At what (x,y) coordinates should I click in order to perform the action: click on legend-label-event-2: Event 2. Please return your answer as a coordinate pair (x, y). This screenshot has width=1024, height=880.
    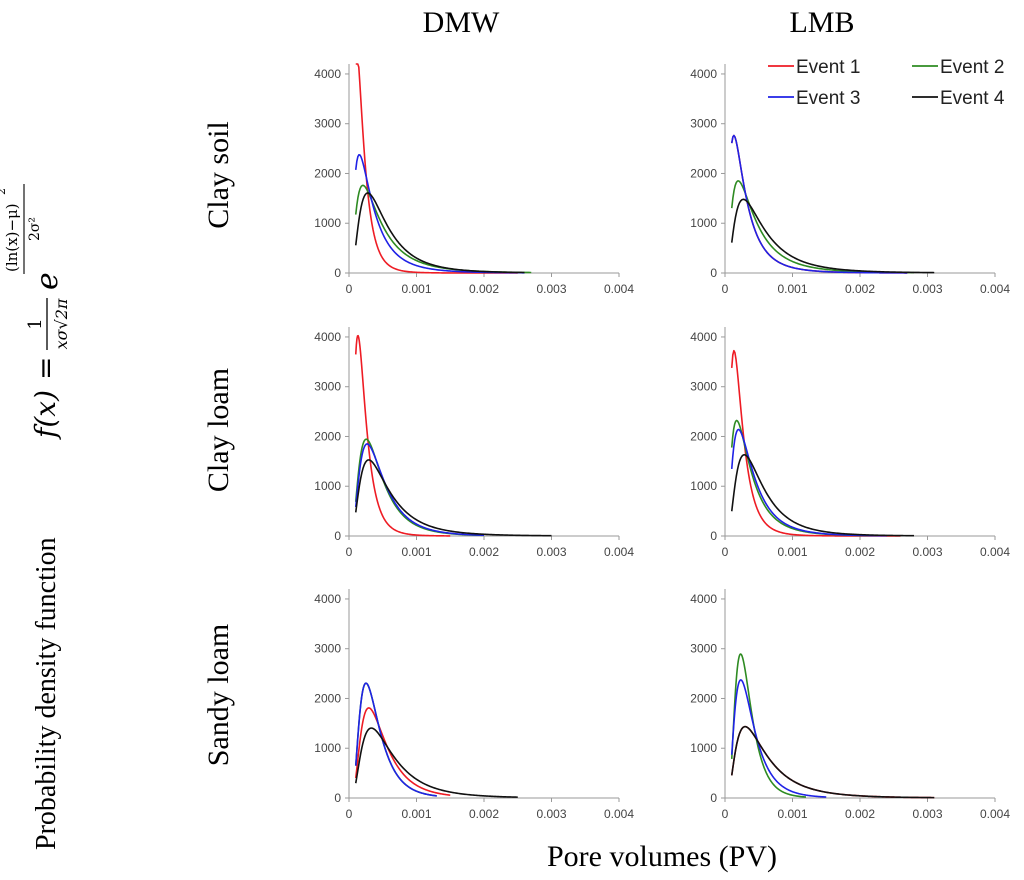
    Looking at the image, I should click on (972, 67).